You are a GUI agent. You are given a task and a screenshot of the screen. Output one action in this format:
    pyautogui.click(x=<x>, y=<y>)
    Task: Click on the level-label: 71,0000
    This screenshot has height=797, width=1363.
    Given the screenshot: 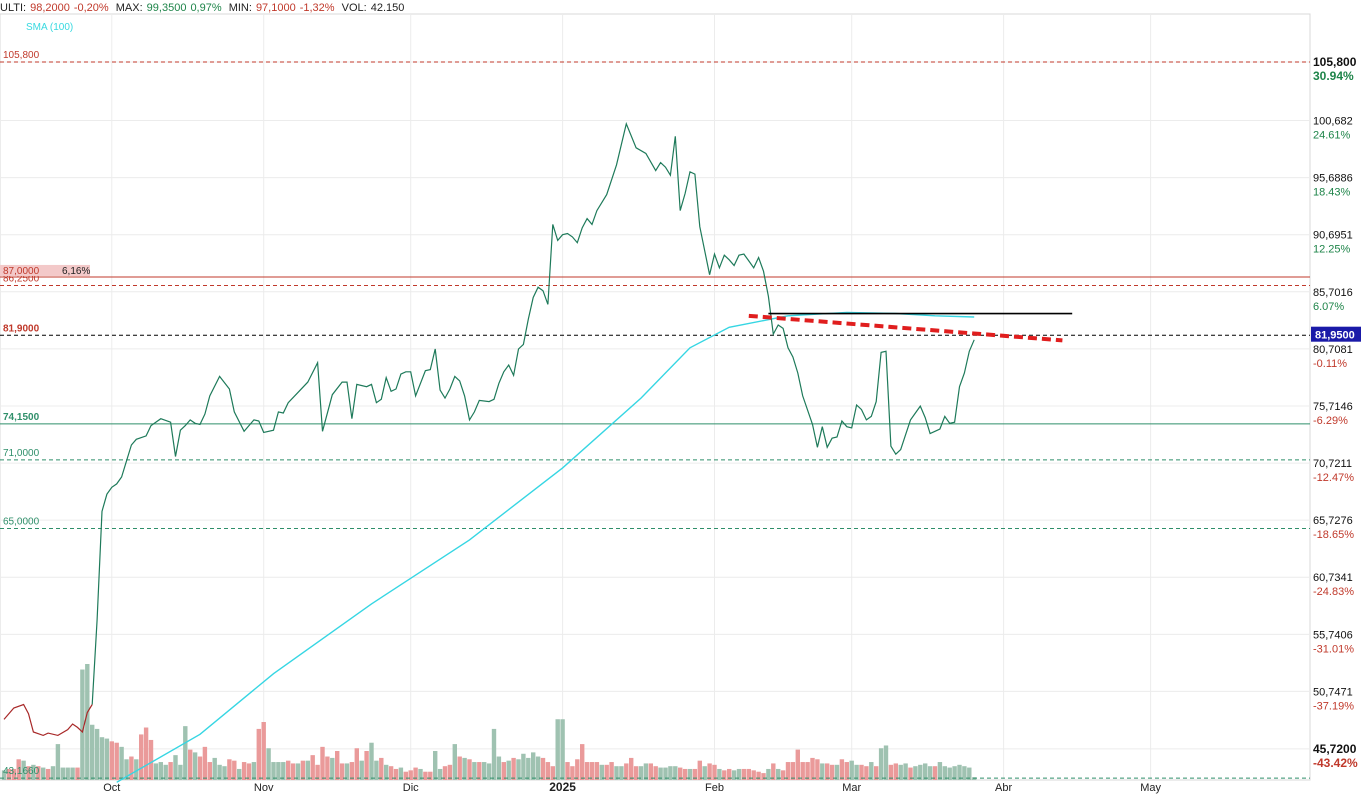 What is the action you would take?
    pyautogui.click(x=21, y=453)
    